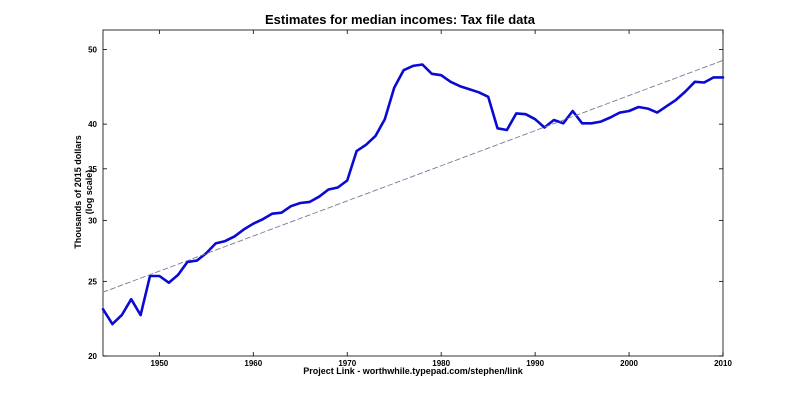  What do you see at coordinates (347, 363) in the screenshot?
I see `x-tick-label: 1970` at bounding box center [347, 363].